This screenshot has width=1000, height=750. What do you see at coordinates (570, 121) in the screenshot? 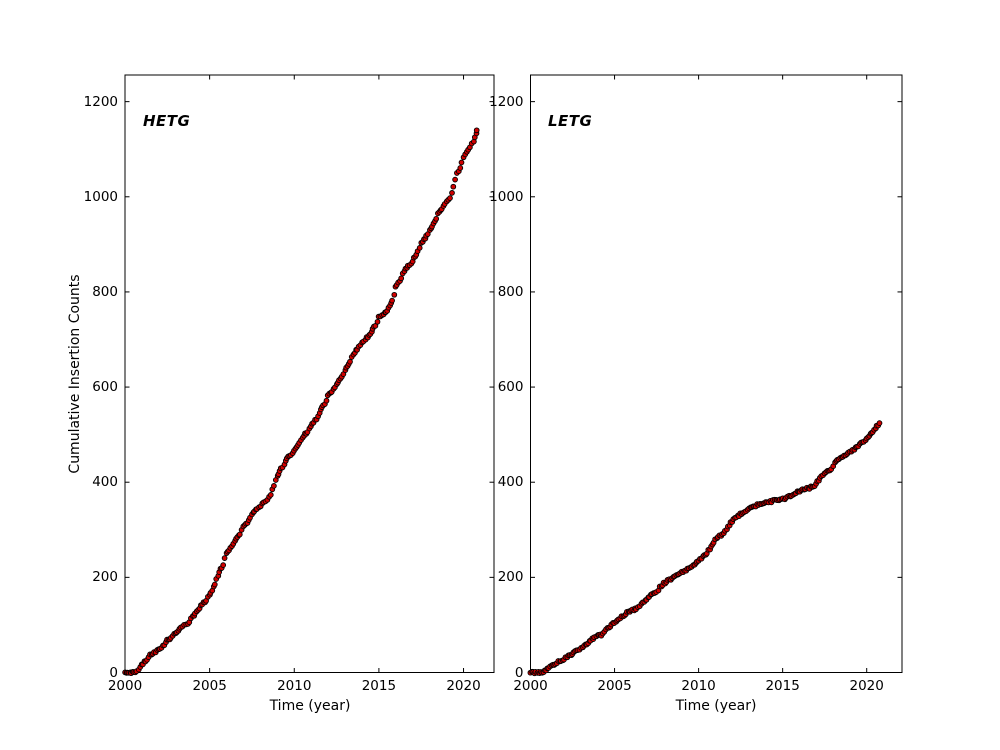
I see `panel-title-letg: LETG` at bounding box center [570, 121].